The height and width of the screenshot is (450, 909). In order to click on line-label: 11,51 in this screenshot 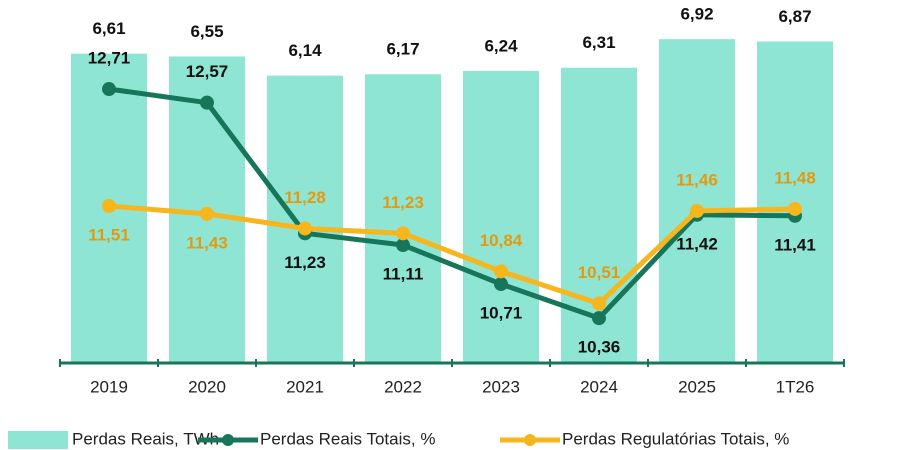, I will do `click(109, 235)`.